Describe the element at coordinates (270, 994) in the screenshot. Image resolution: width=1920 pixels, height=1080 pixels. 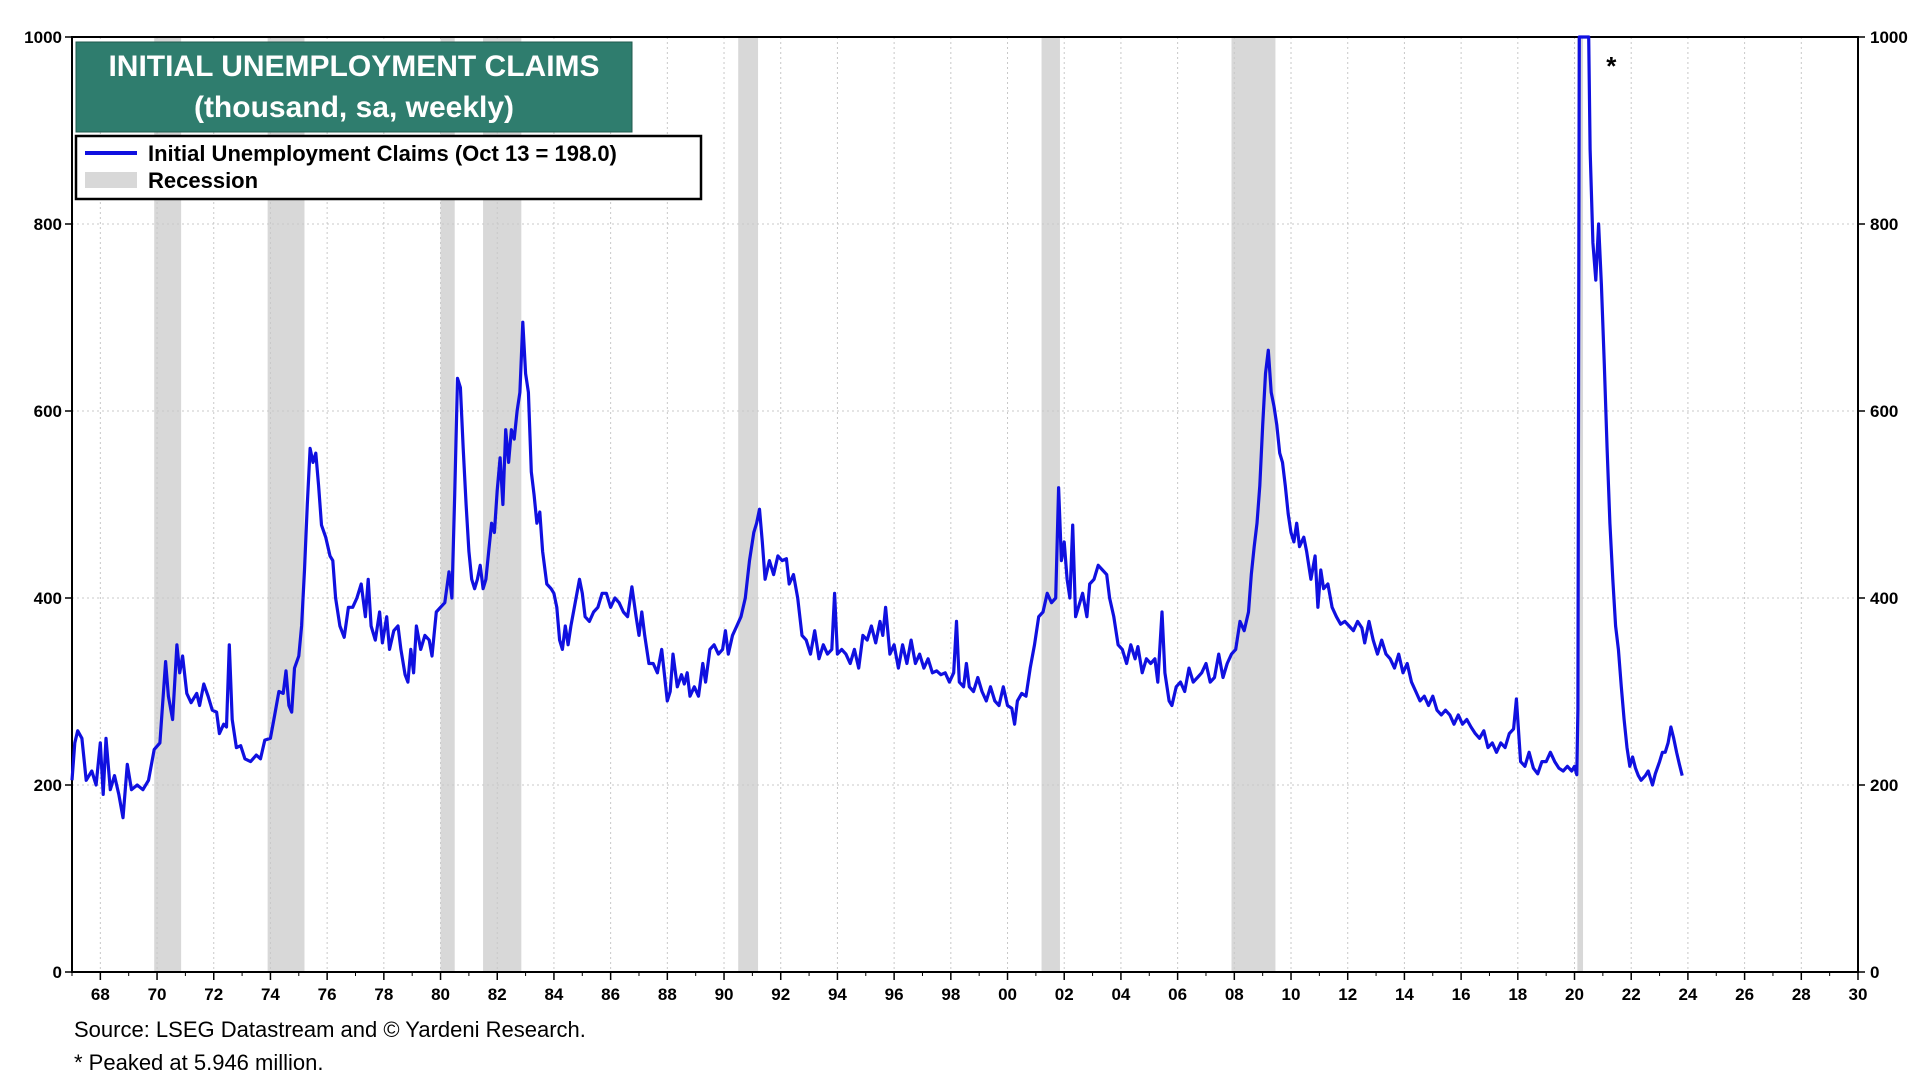
I see `x-tick-label: 74` at that location.